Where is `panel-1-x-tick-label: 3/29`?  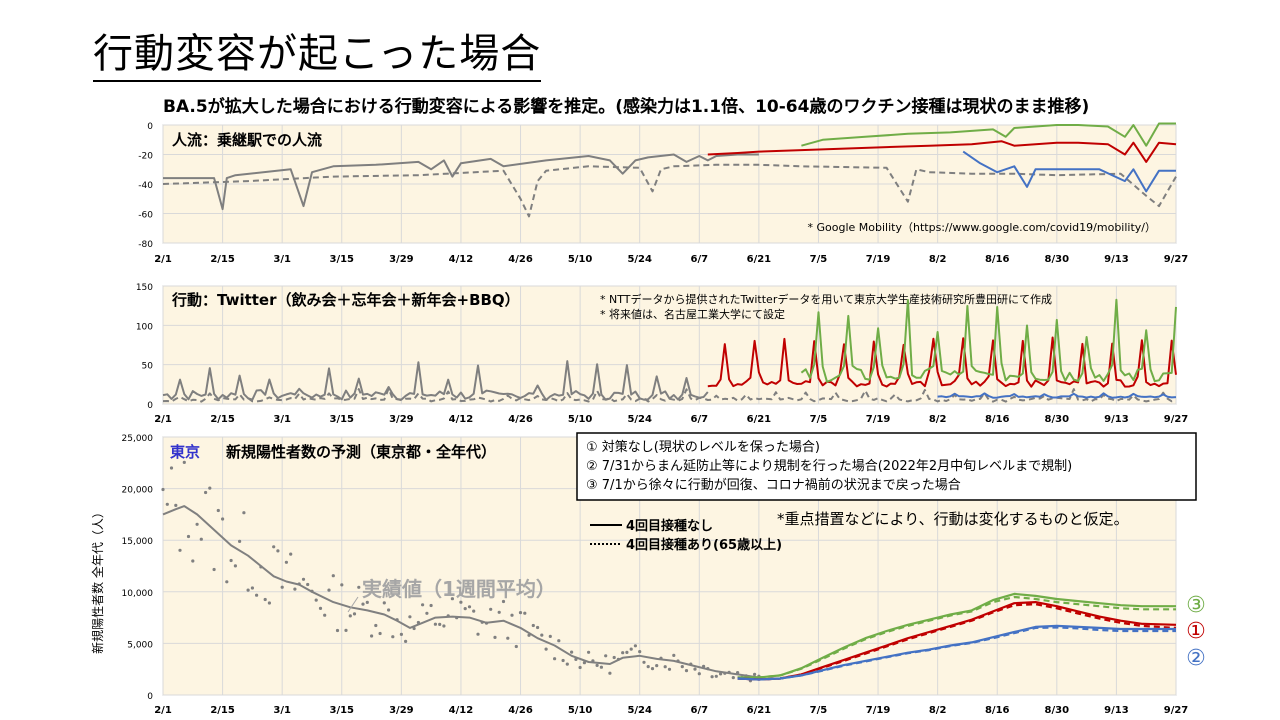
panel-1-x-tick-label: 3/29 is located at coordinates (401, 259).